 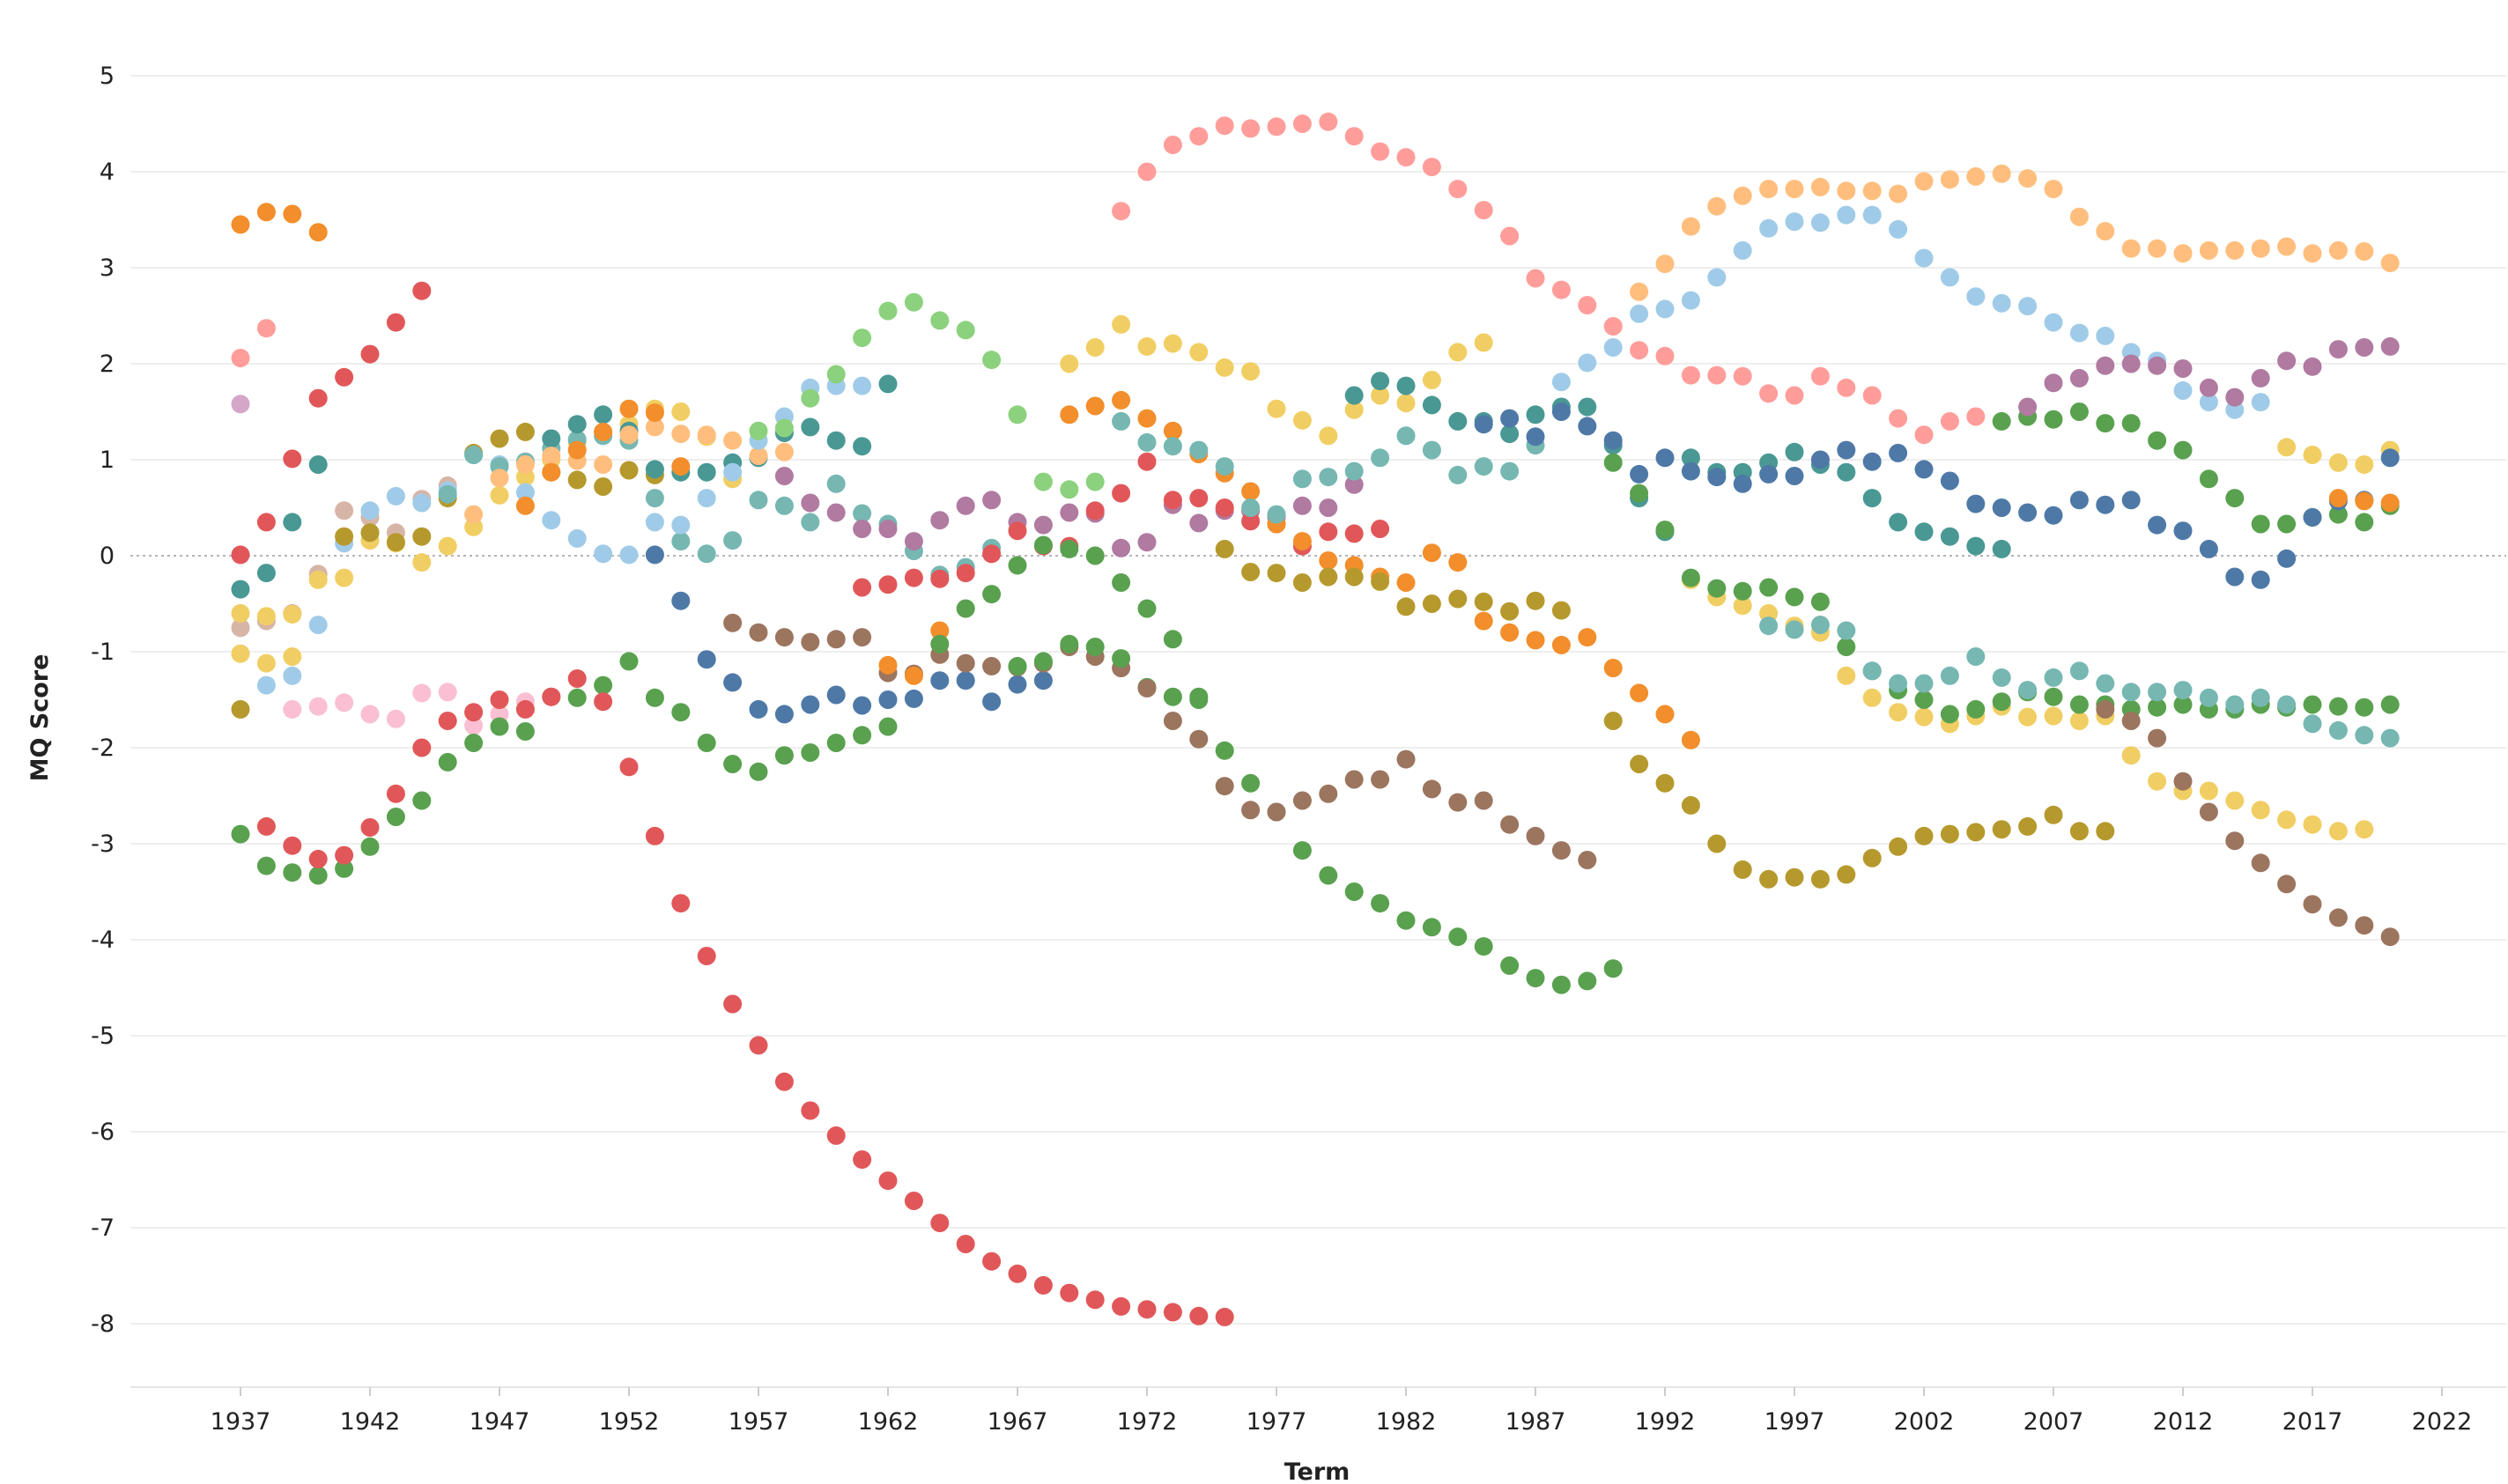 What do you see at coordinates (103, 1324) in the screenshot?
I see `y-tick-label: -8` at bounding box center [103, 1324].